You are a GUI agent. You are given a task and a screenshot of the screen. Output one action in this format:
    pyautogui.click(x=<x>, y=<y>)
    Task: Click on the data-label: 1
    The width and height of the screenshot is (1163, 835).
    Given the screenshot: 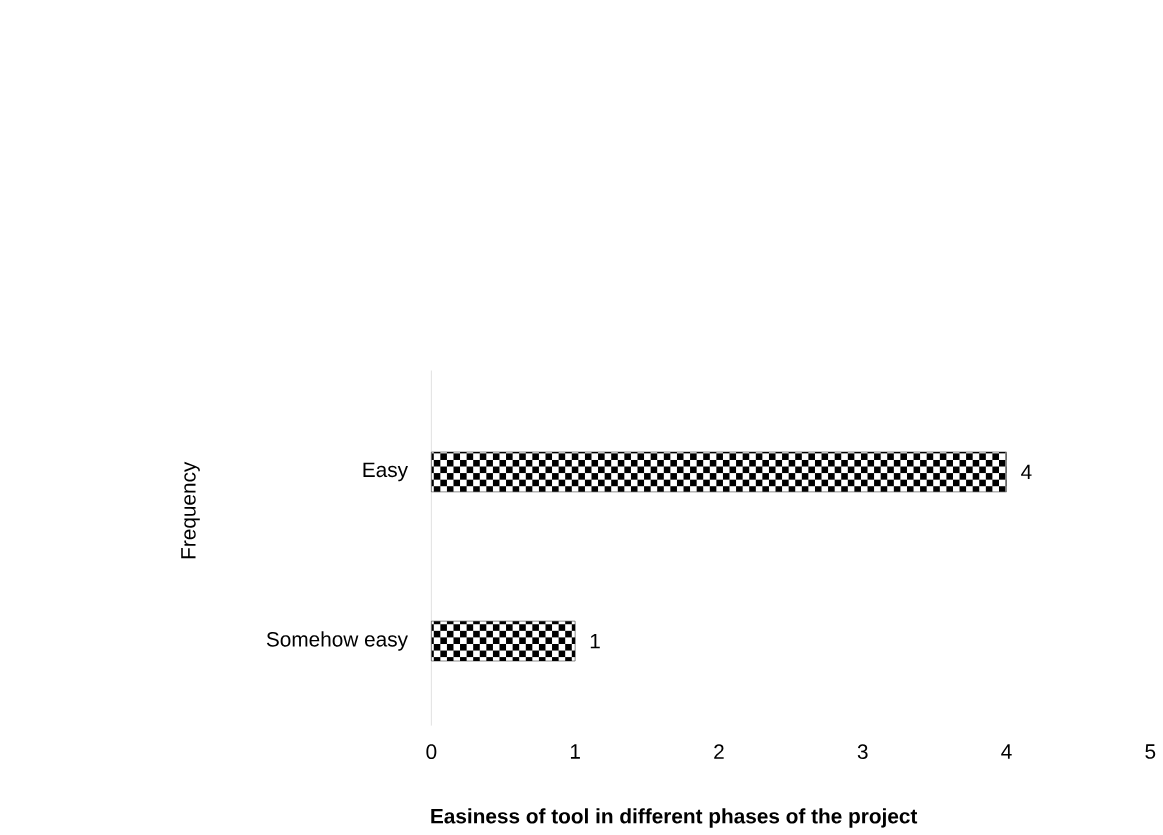 What is the action you would take?
    pyautogui.click(x=595, y=641)
    